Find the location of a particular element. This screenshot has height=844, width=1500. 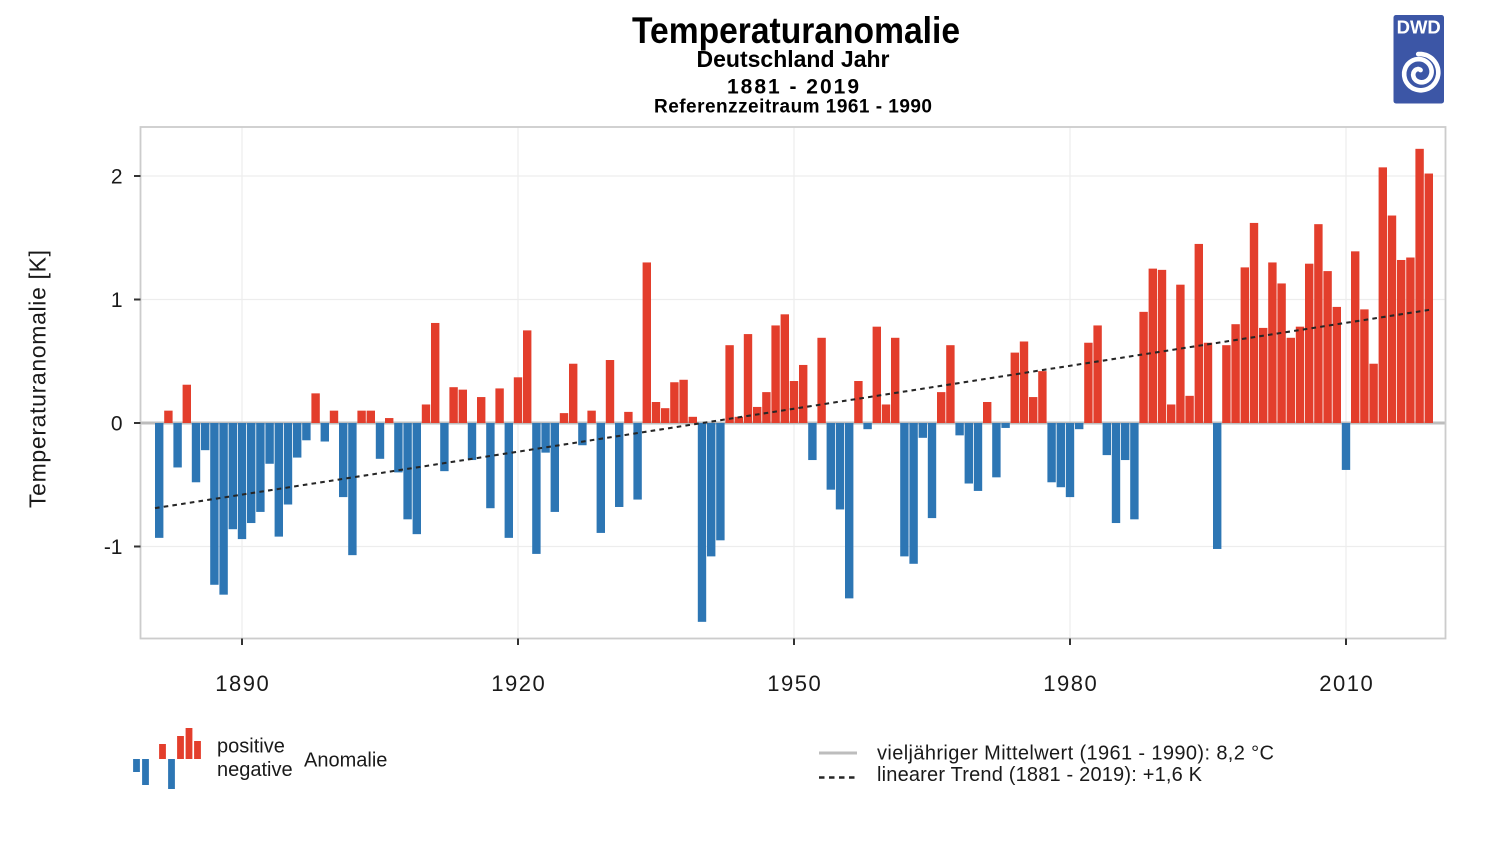

svg-text: 0 is located at coordinates (117, 424).